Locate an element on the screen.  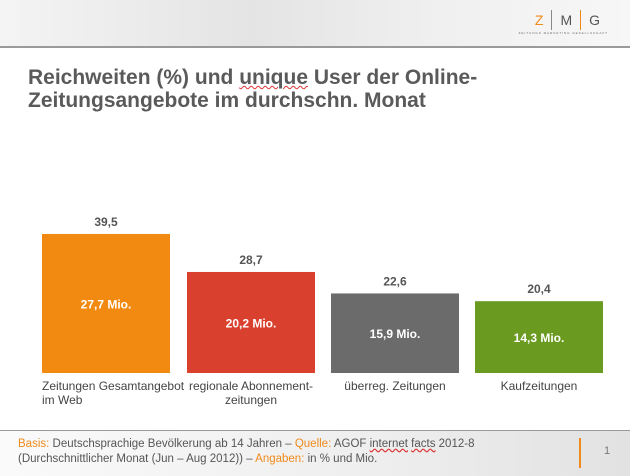
category-label: Zeitungen Gesamtangebot is located at coordinates (113, 386).